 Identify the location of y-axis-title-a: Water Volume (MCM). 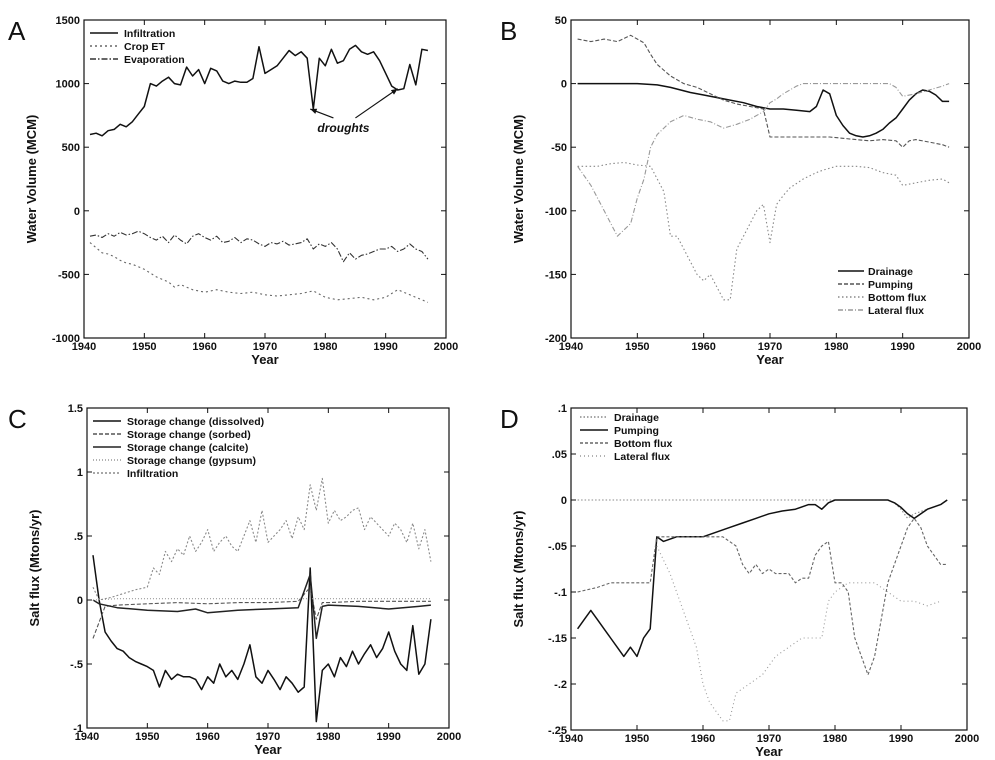
(31, 179).